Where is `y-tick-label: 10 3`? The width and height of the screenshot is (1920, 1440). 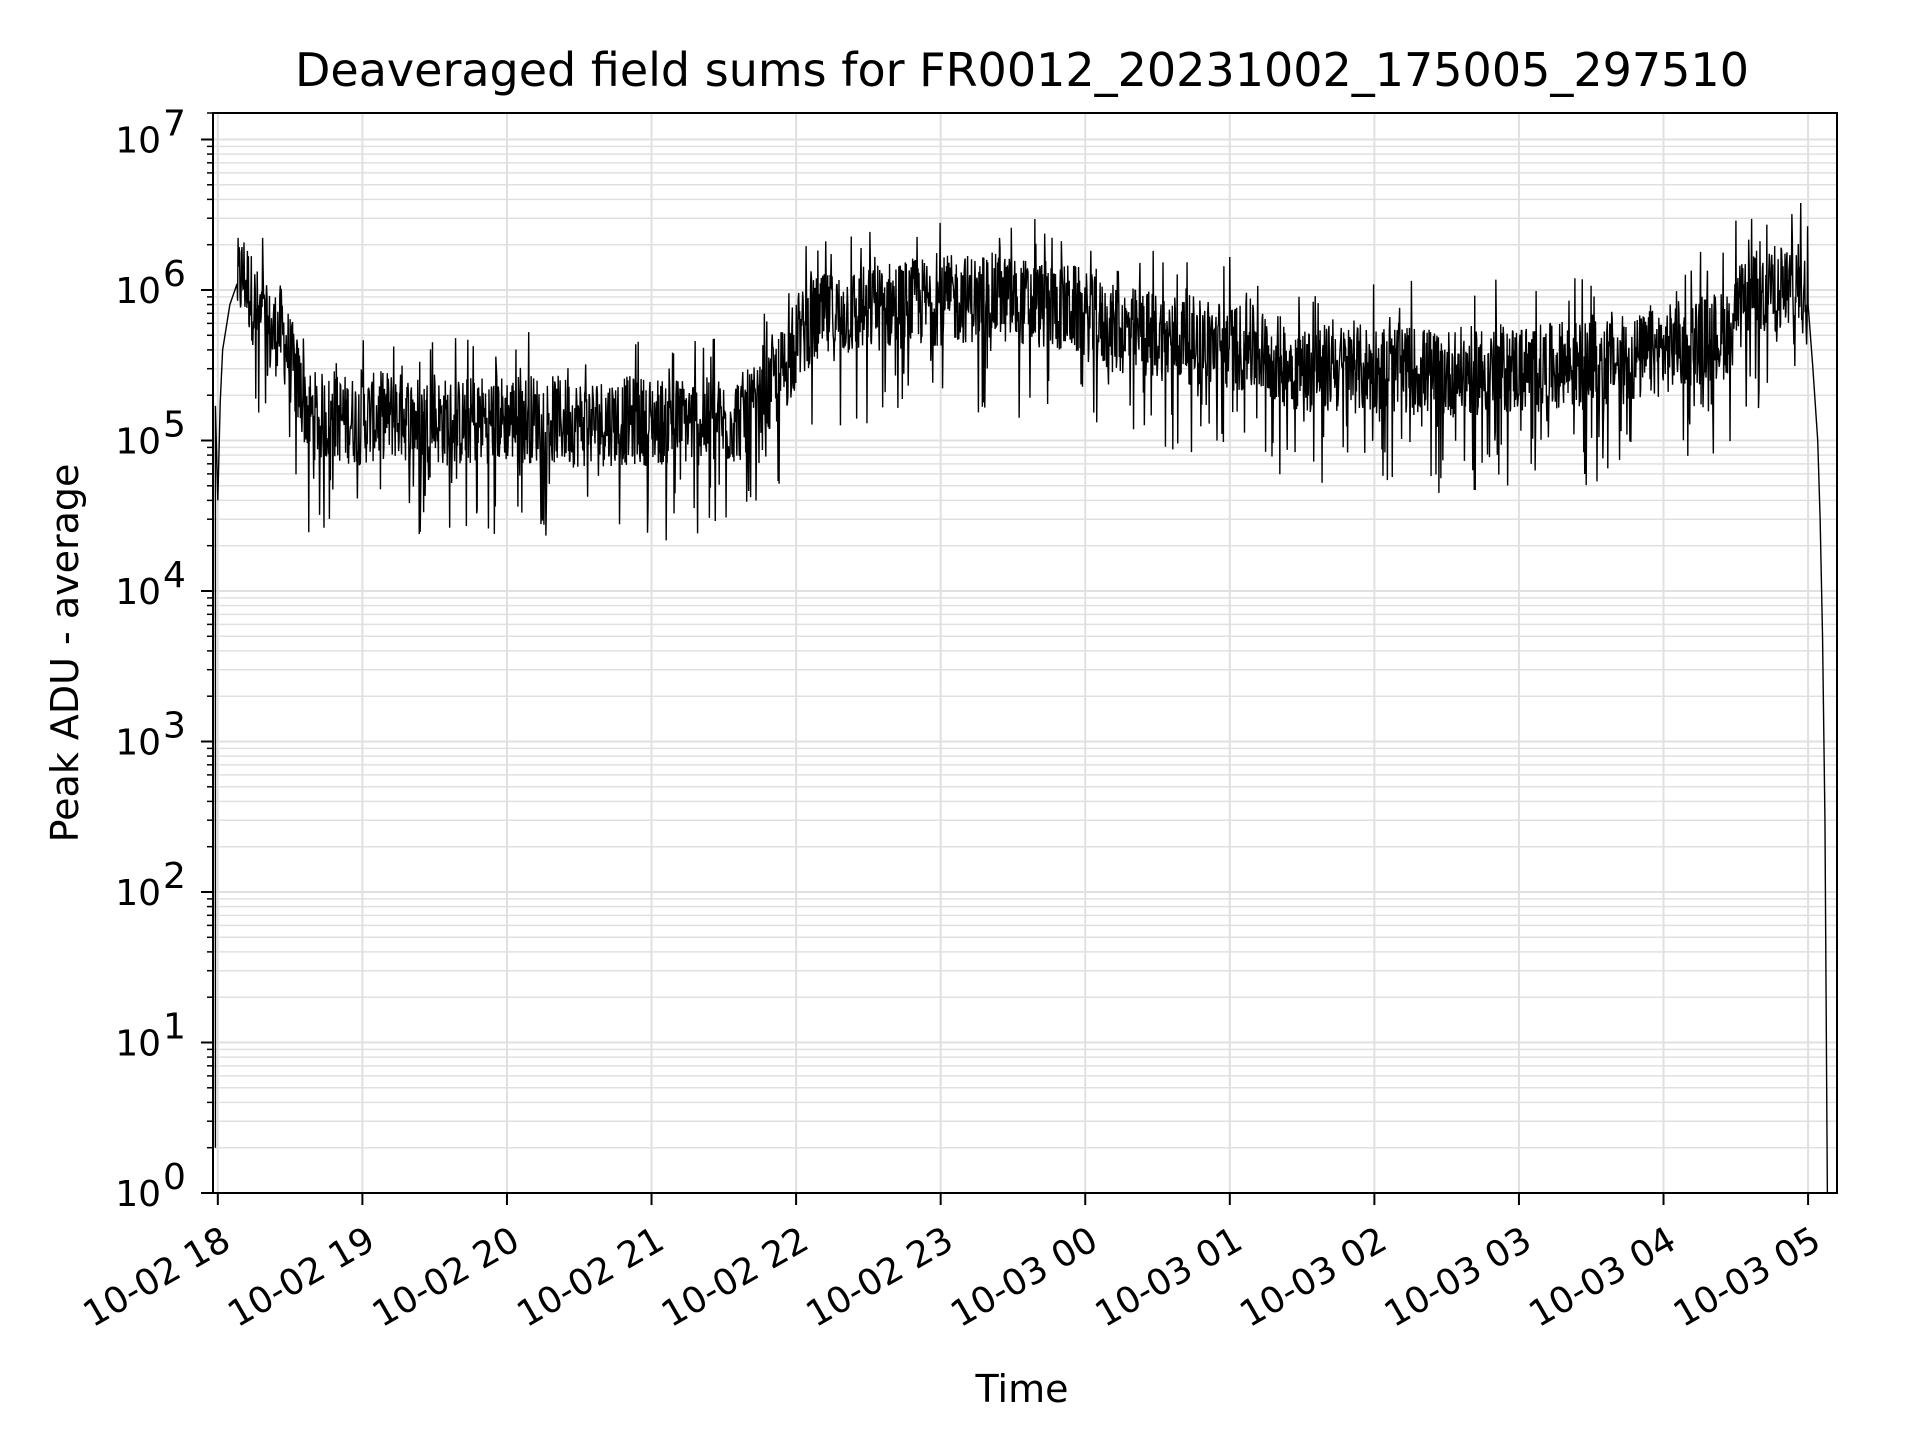 y-tick-label: 10 3 is located at coordinates (150, 735).